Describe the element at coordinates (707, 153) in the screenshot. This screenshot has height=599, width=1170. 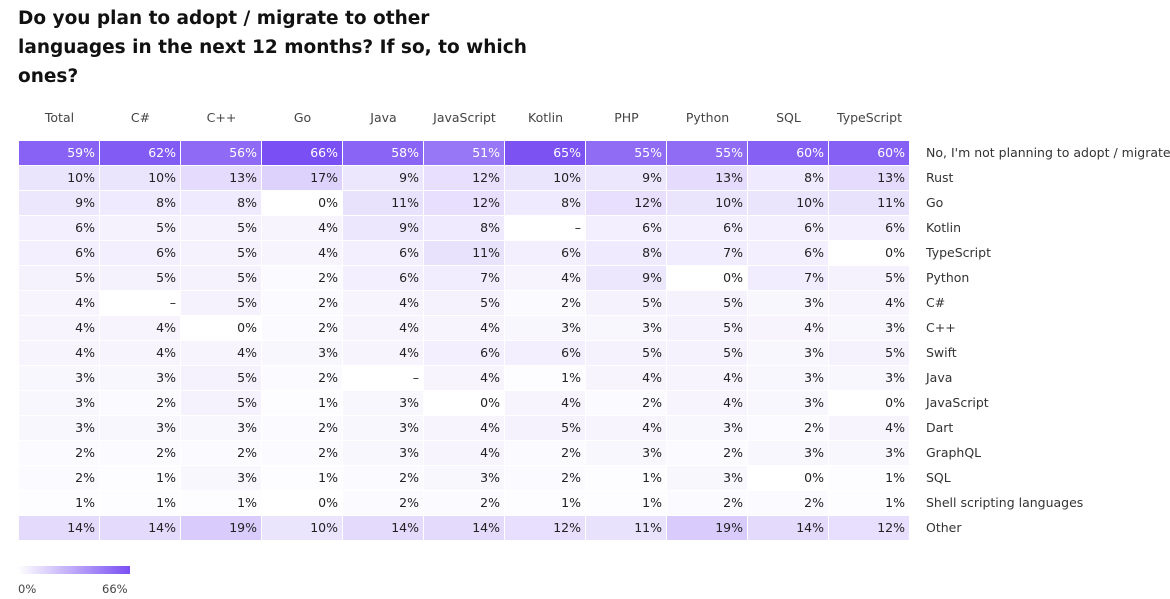
I see `heatmap-cell: 55%` at that location.